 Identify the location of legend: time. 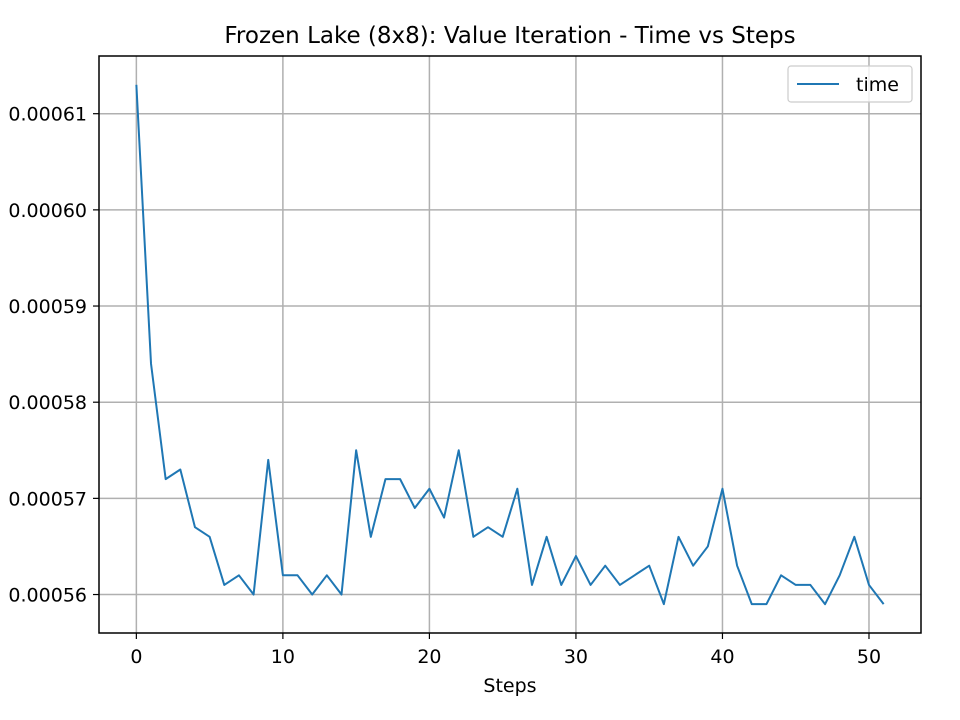
(850, 84).